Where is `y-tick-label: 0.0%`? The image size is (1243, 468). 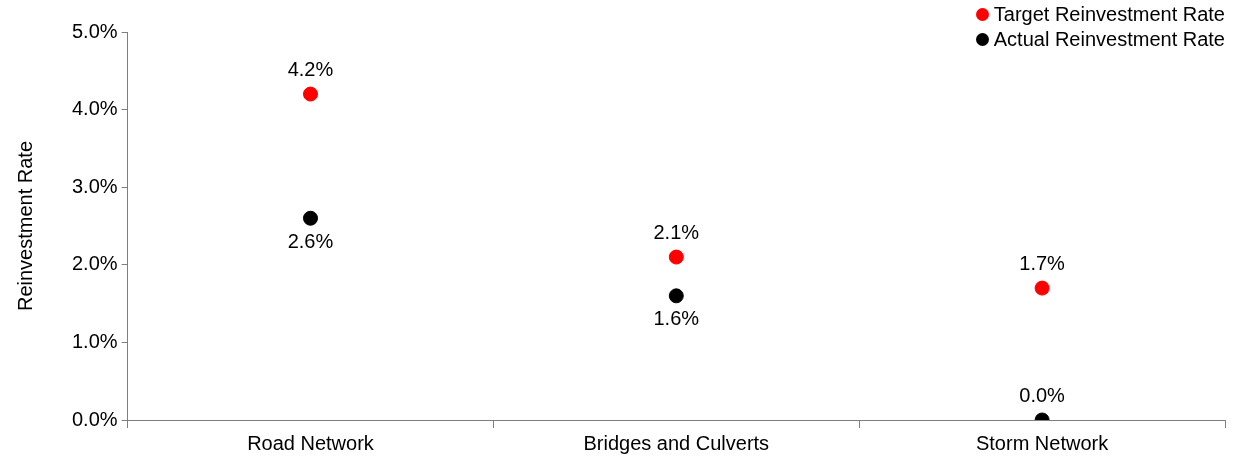 y-tick-label: 0.0% is located at coordinates (94, 418).